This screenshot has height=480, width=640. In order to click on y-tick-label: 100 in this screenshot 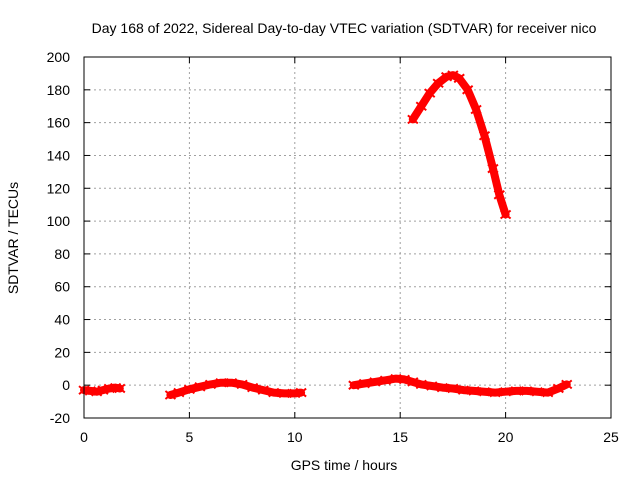, I will do `click(59, 221)`.